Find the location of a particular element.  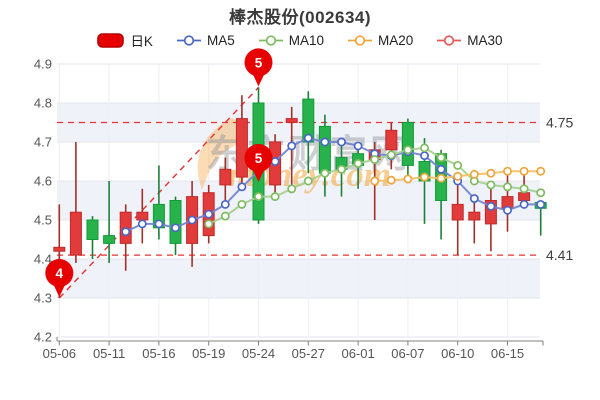

y-axis-label: 4.7 is located at coordinates (43, 142).